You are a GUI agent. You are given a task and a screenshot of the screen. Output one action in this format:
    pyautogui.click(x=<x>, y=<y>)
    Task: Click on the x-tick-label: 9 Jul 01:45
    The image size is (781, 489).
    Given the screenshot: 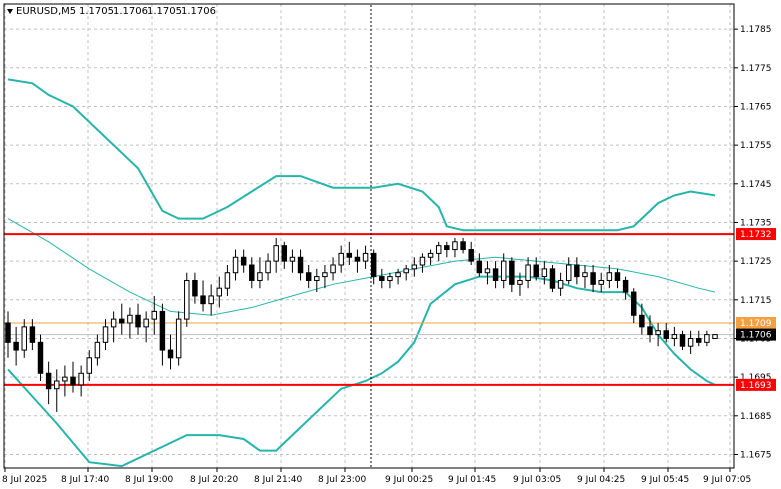 What is the action you would take?
    pyautogui.click(x=472, y=480)
    